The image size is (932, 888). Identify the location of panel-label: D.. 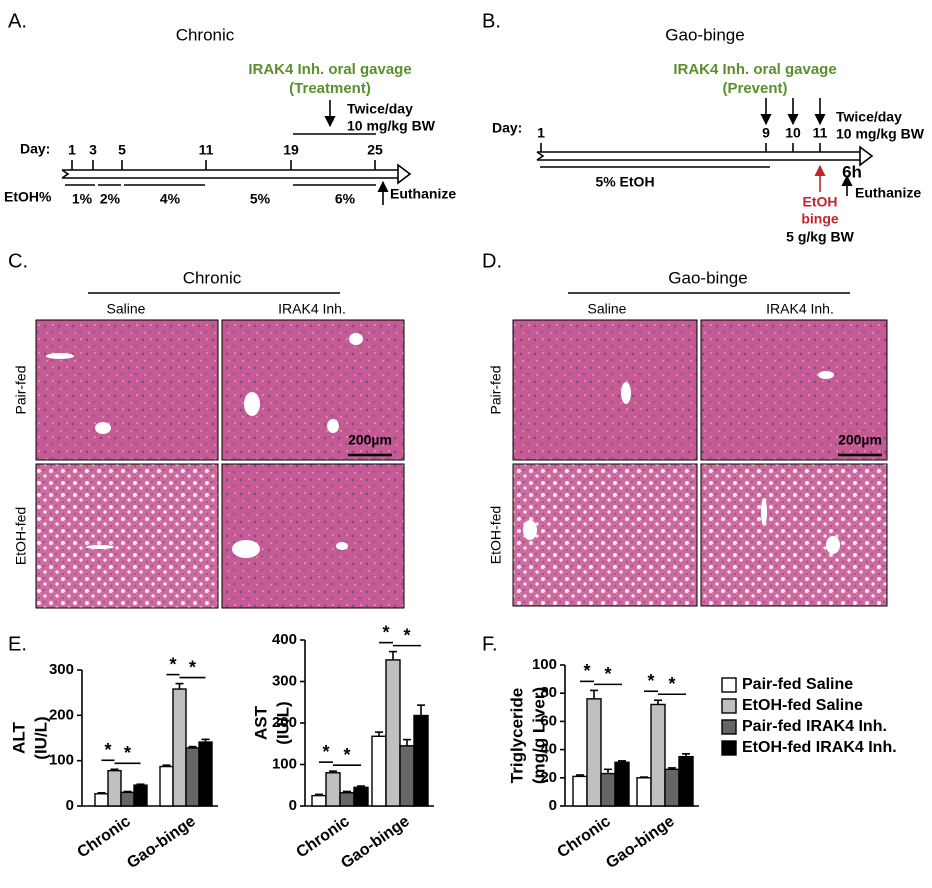
(492, 261).